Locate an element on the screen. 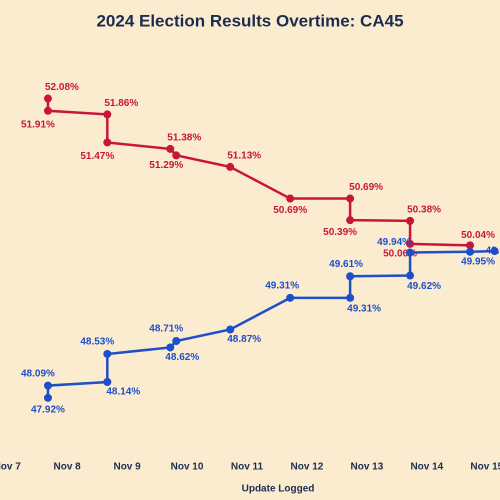 This screenshot has width=500, height=500. x-tick-label: Nov 10 is located at coordinates (187, 467).